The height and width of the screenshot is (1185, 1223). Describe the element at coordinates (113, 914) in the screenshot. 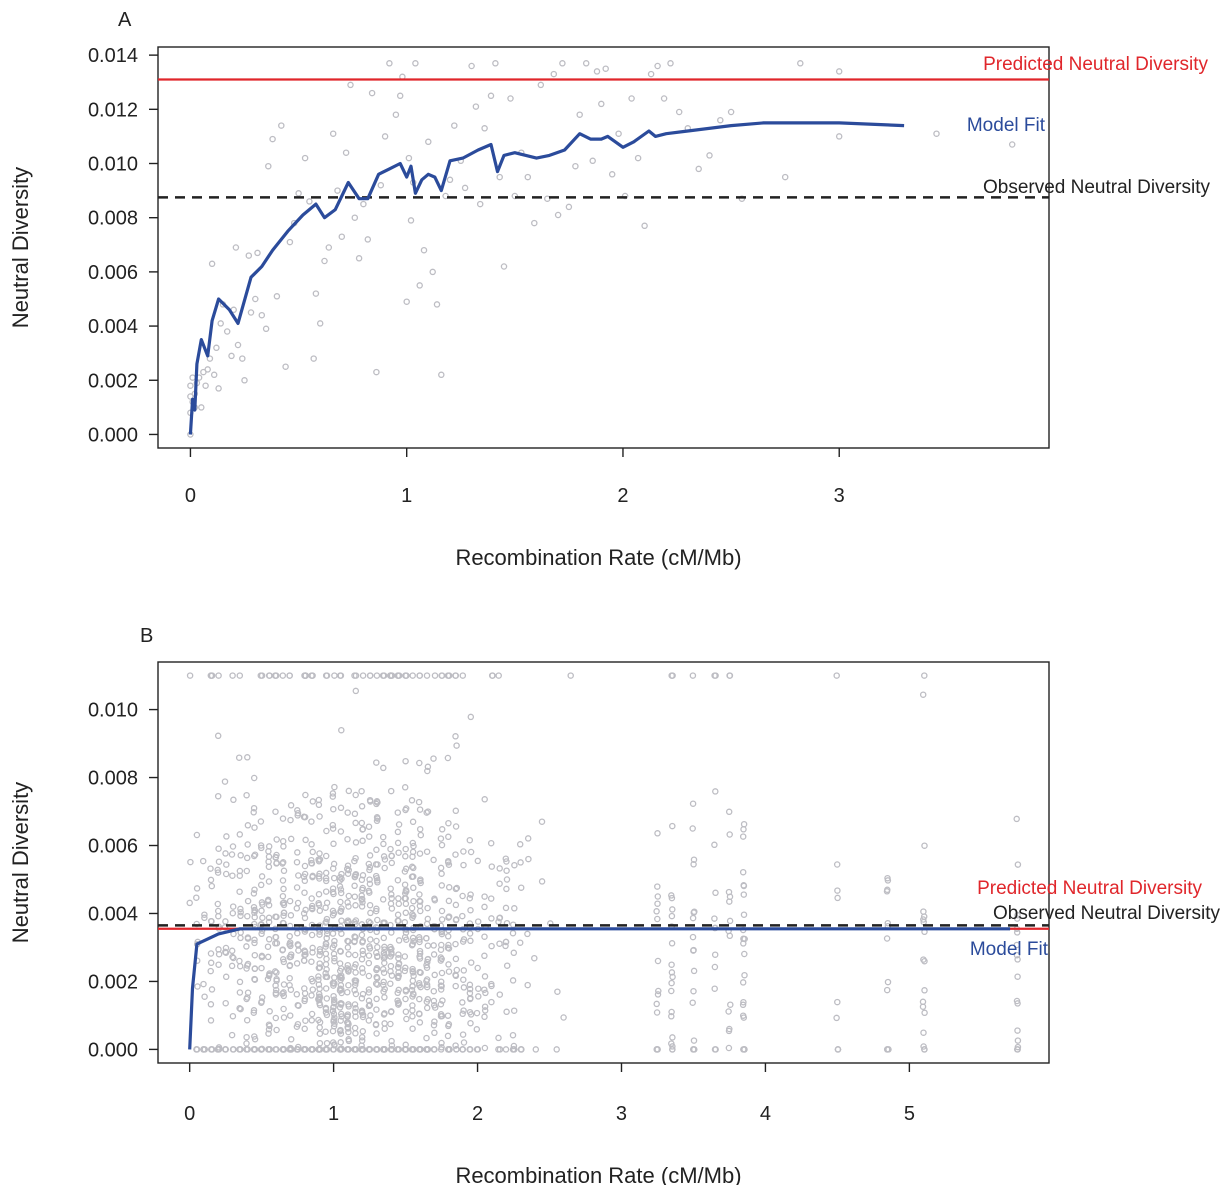

I see `y-tick-label: 0.004` at that location.